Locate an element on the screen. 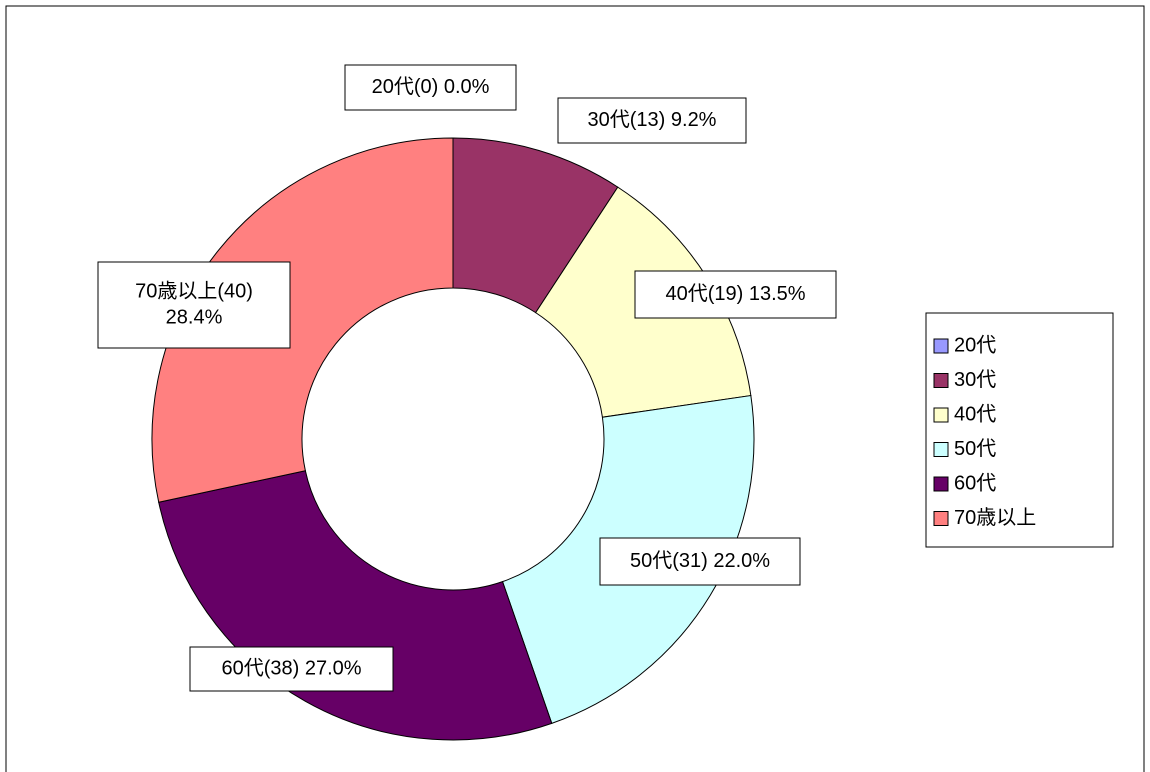  legend-label: 50代 is located at coordinates (975, 448).